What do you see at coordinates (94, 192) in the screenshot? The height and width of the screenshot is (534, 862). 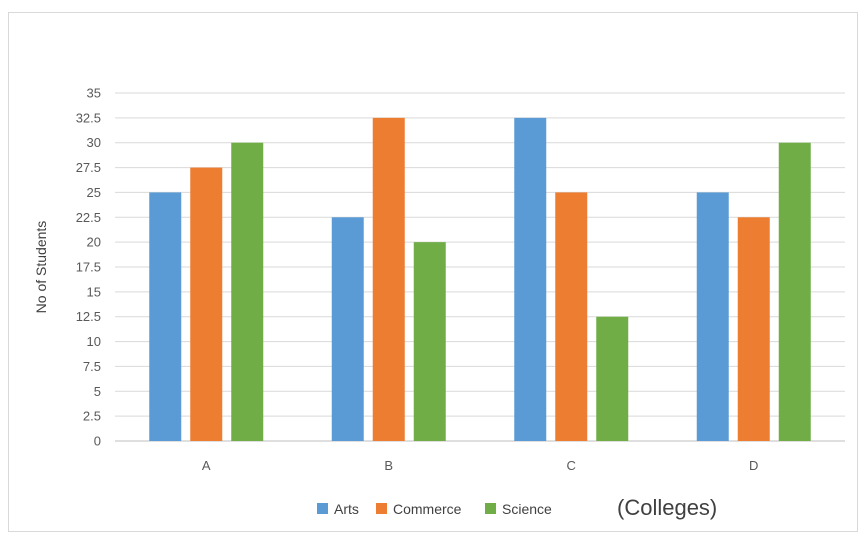 I see `y-tick-label: 25` at bounding box center [94, 192].